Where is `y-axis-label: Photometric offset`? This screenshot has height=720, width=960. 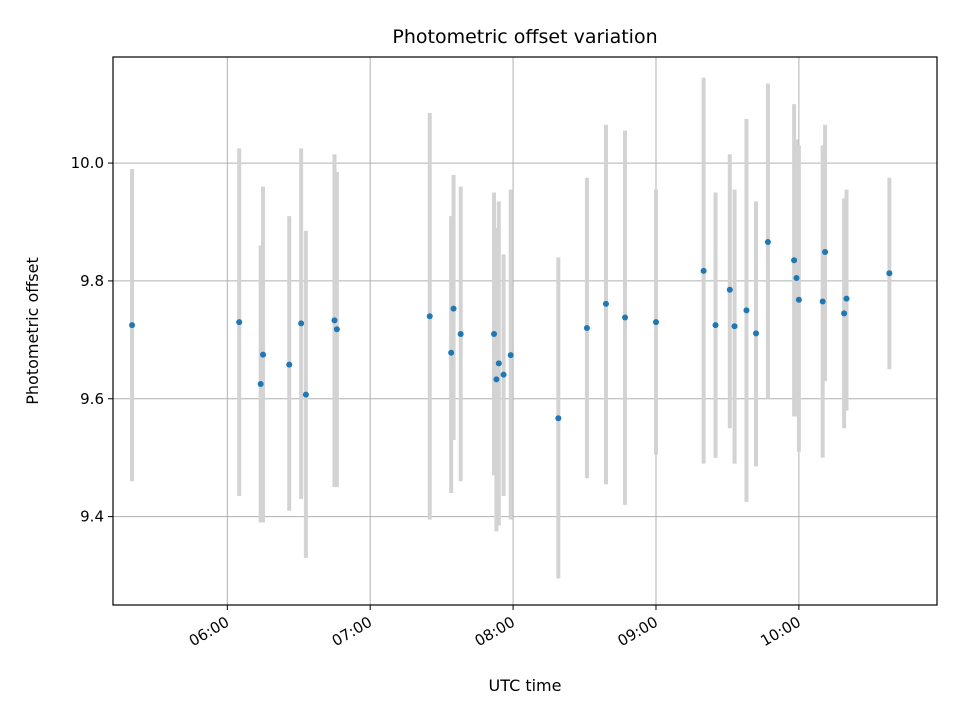 y-axis-label: Photometric offset is located at coordinates (32, 331).